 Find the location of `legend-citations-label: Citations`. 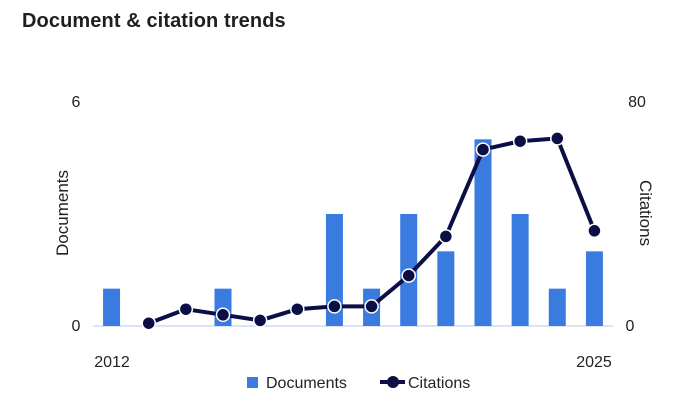

legend-citations-label: Citations is located at coordinates (439, 383).